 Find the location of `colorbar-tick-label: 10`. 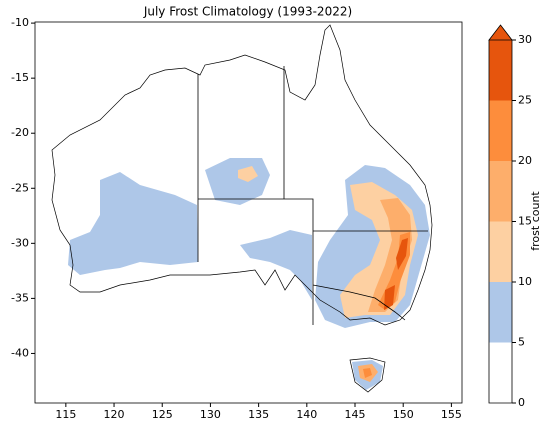

colorbar-tick-label: 10 is located at coordinates (525, 281).